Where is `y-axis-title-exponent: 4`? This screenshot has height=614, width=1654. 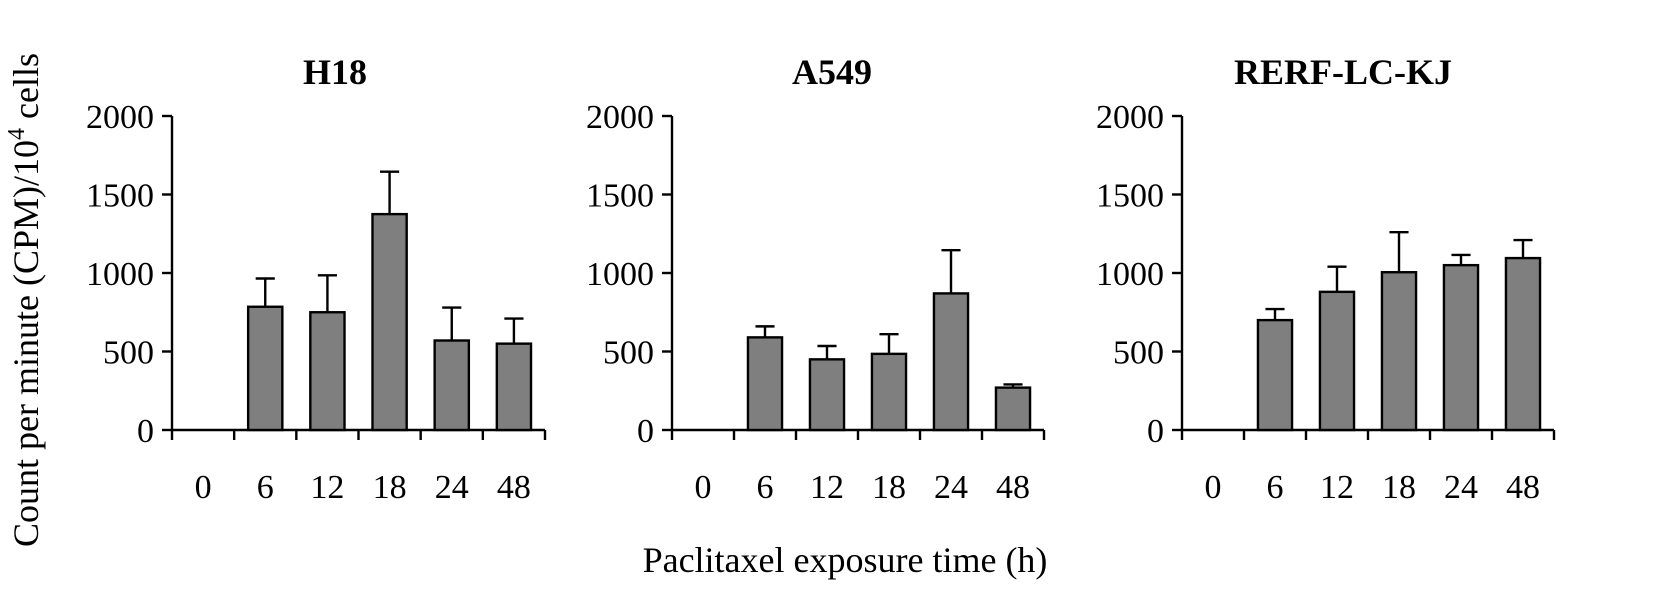 y-axis-title-exponent: 4 is located at coordinates (17, 134).